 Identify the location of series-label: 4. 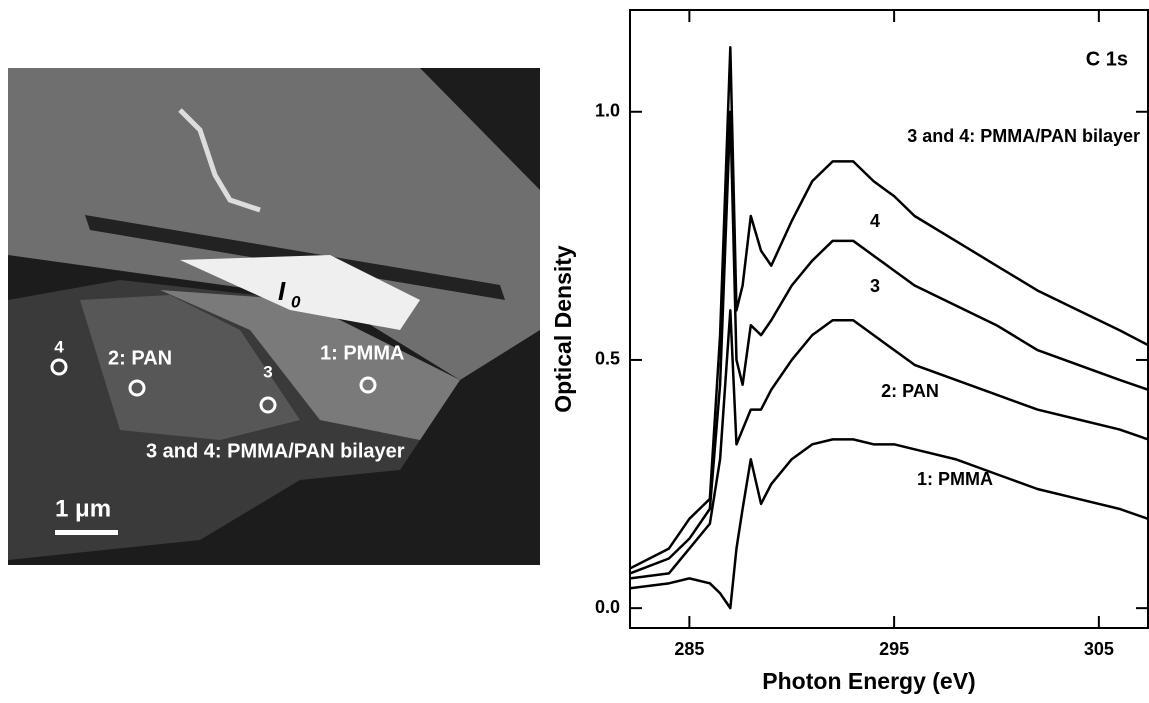
(875, 221).